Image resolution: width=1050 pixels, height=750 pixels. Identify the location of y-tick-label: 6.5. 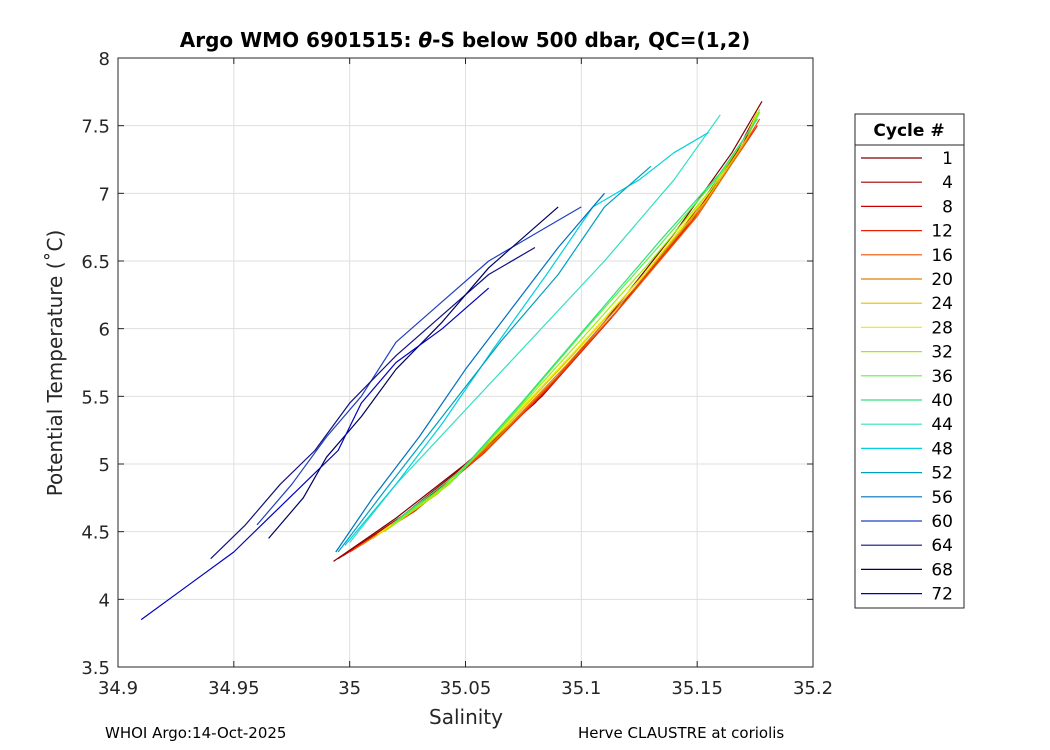
(95, 262).